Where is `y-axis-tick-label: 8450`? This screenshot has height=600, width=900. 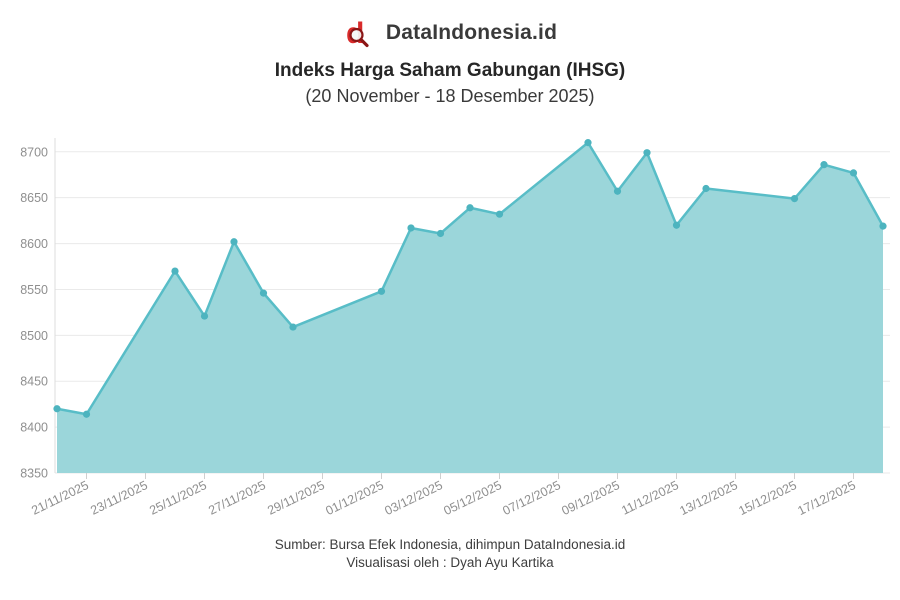 y-axis-tick-label: 8450 is located at coordinates (34, 382).